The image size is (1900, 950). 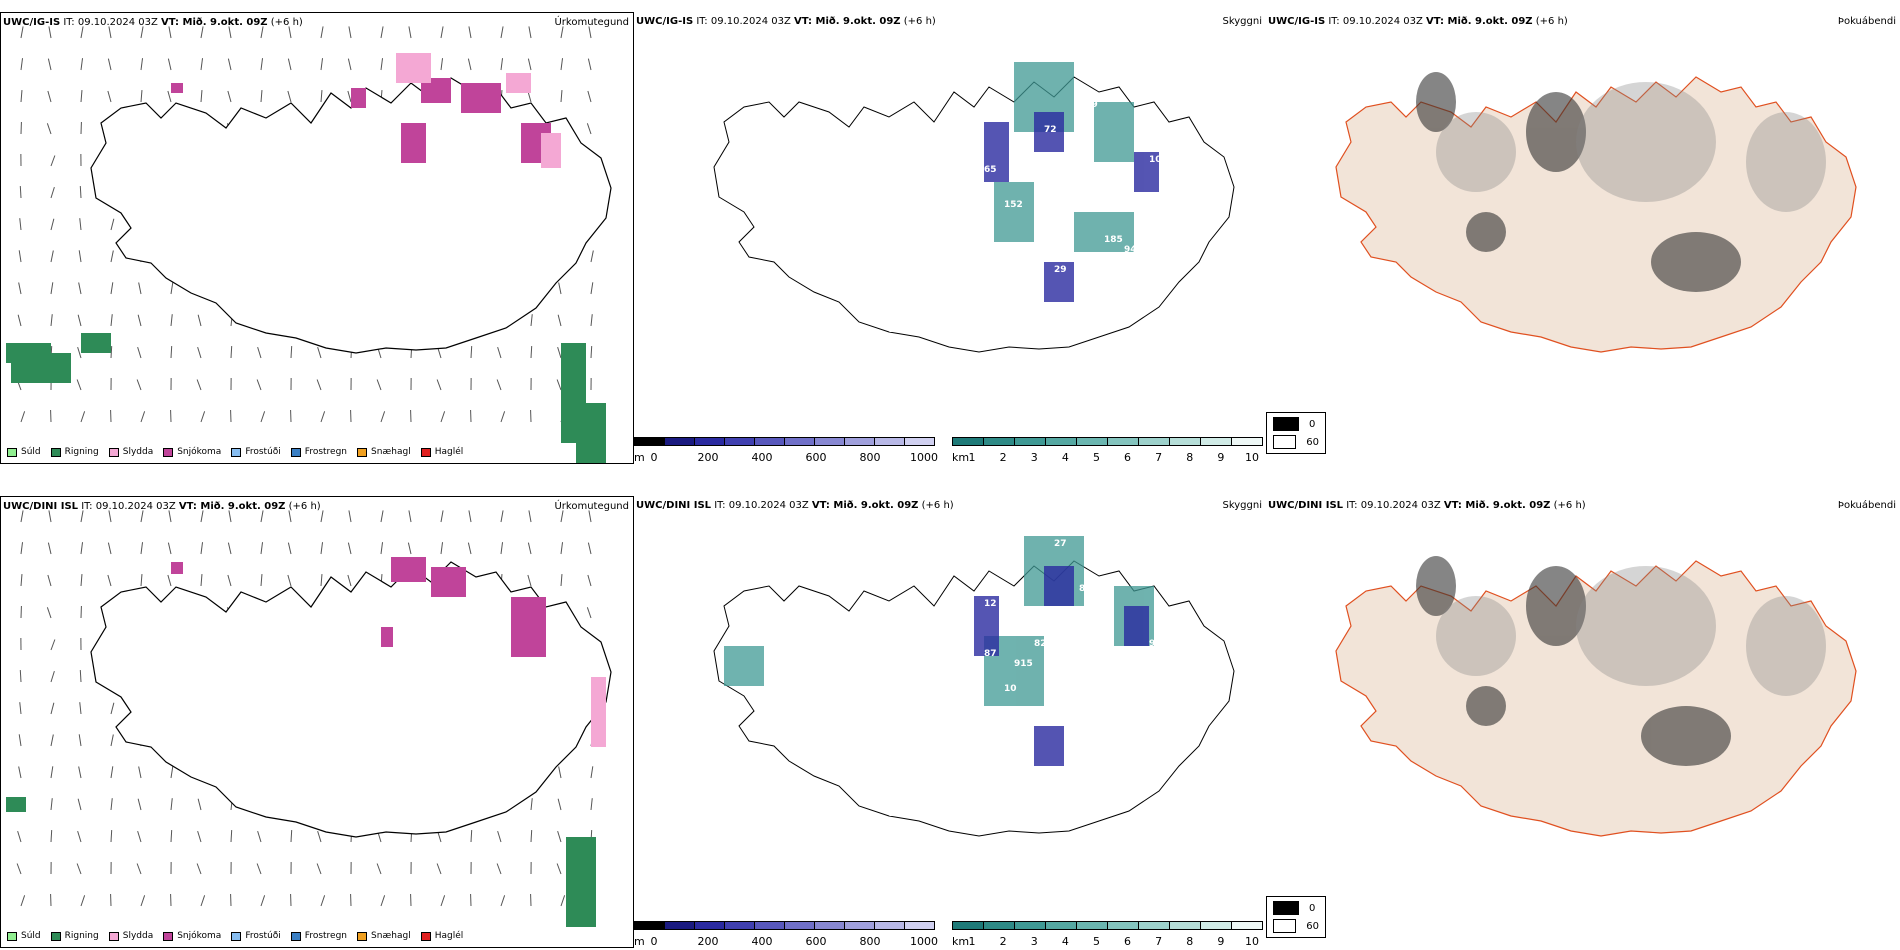 What do you see at coordinates (301, 862) in the screenshot?
I see `rain-areas` at bounding box center [301, 862].